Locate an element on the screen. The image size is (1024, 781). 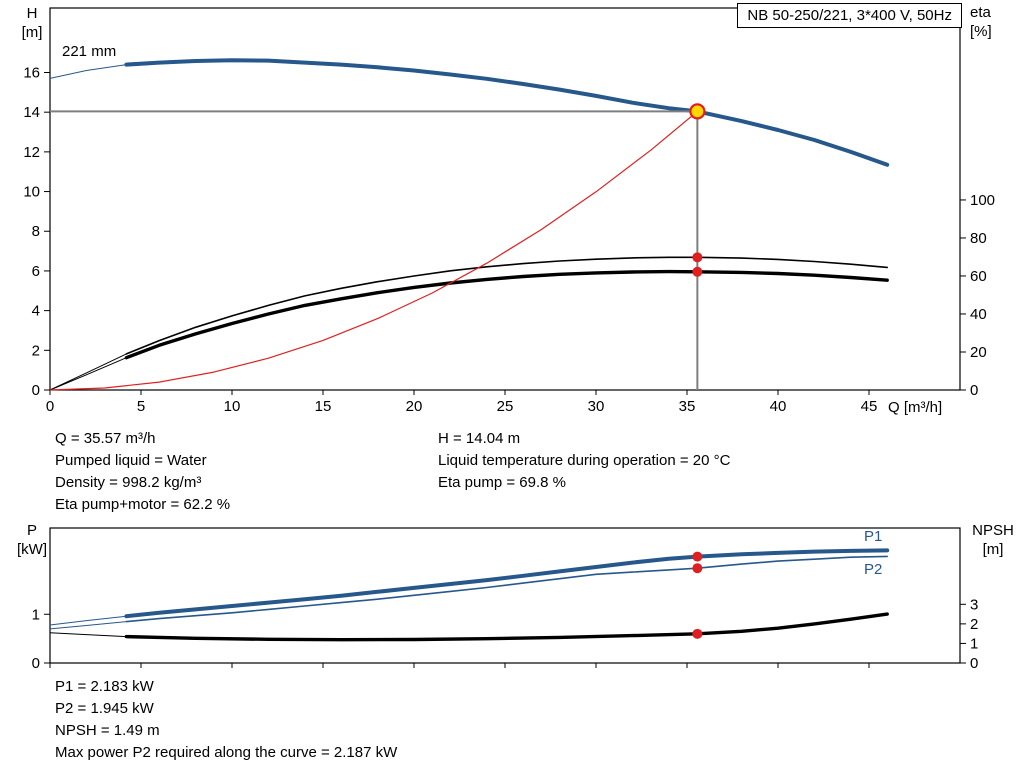
npsh-axis-label: NPSH [m] is located at coordinates (993, 540).